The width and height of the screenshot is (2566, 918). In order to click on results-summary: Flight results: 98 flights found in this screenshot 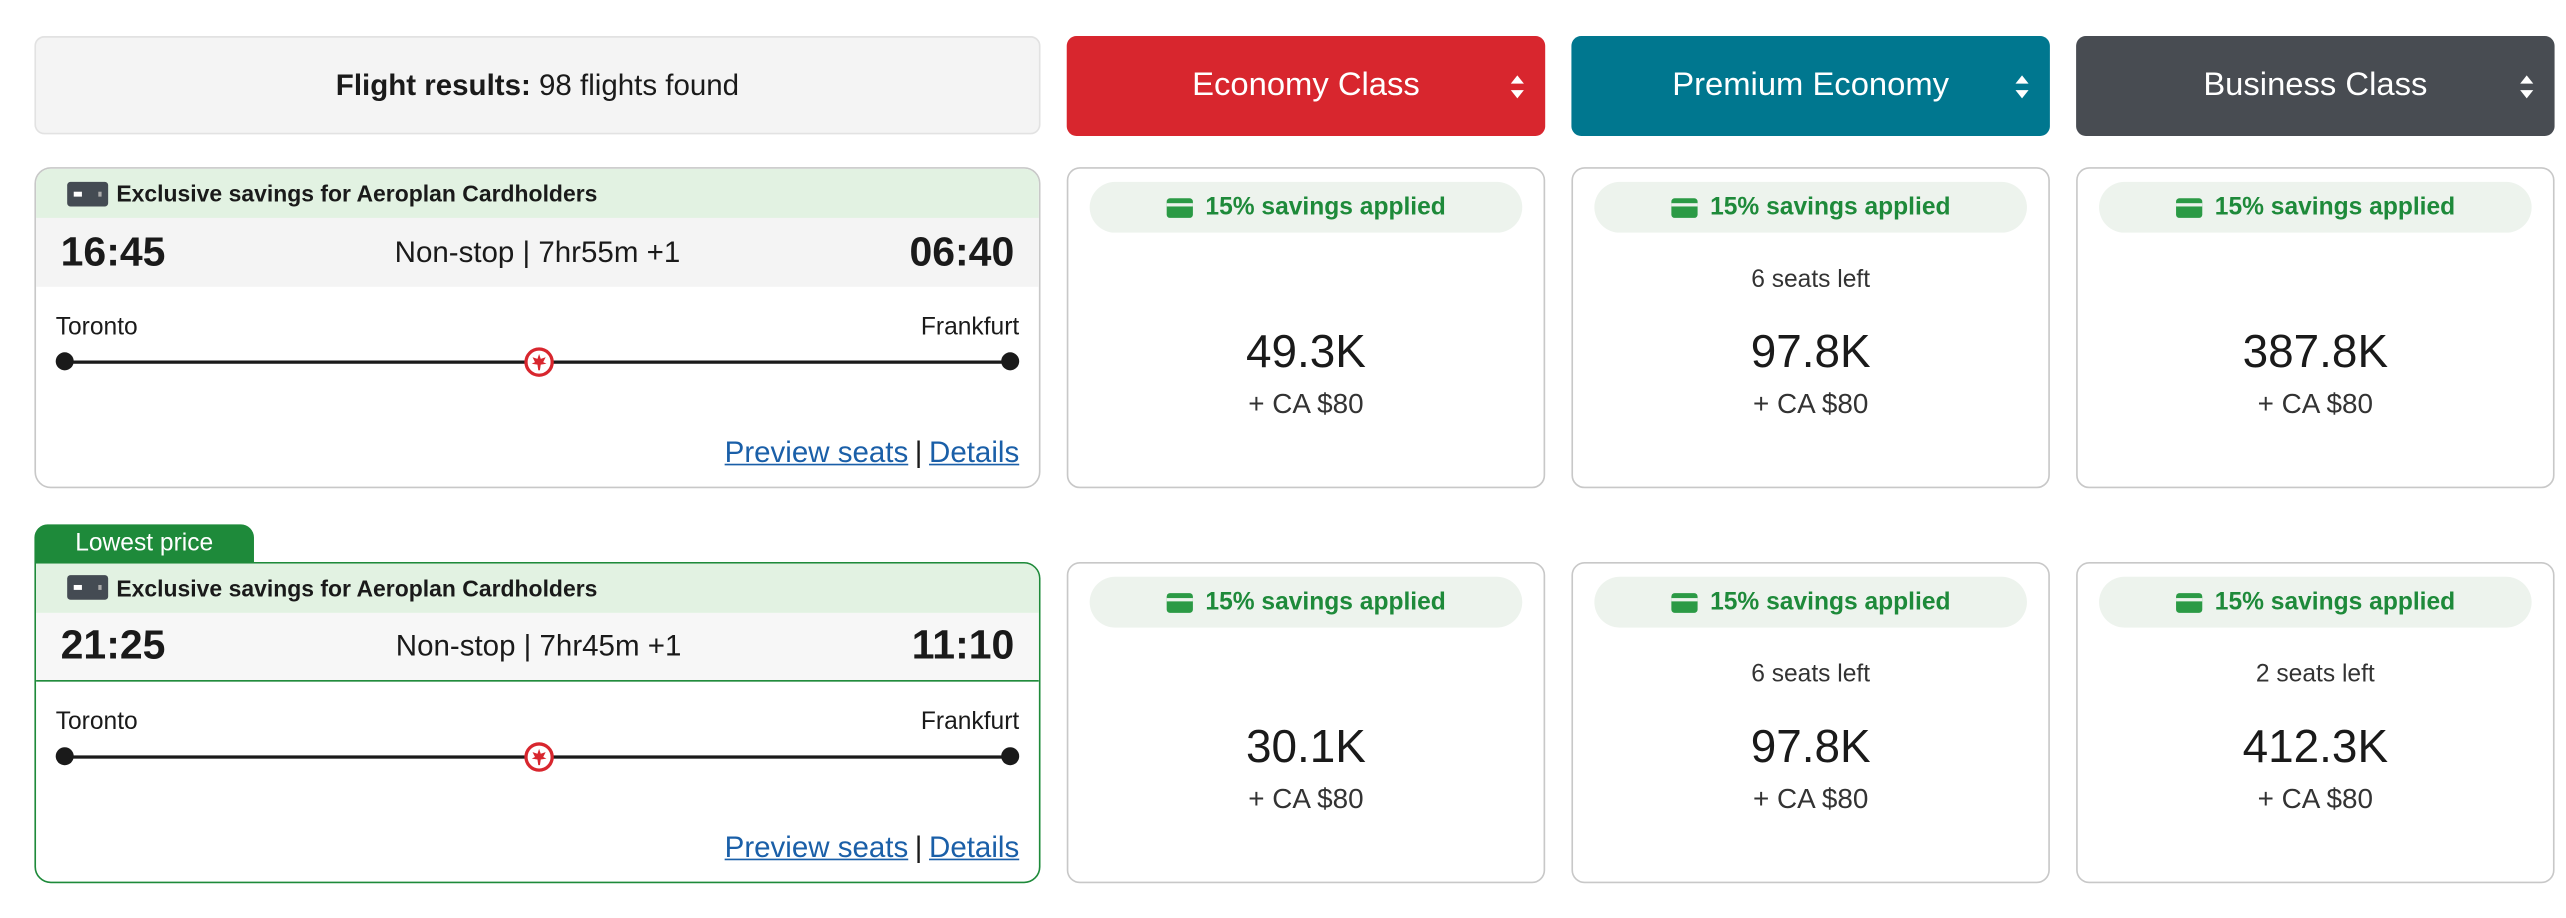, I will do `click(537, 85)`.